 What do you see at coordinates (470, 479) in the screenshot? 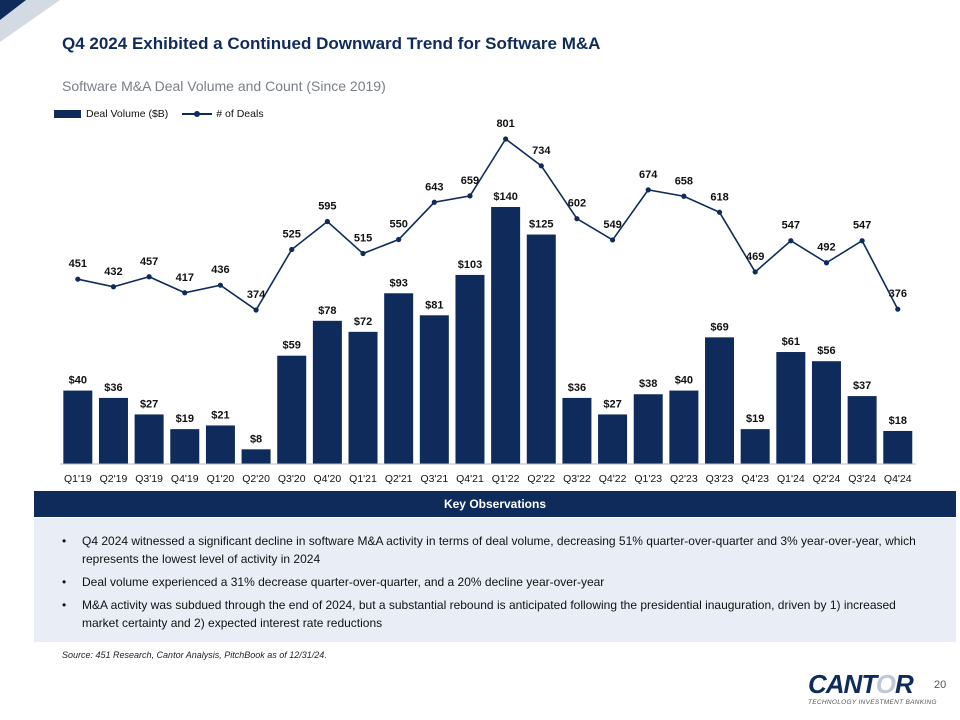
I see `x-tick-label: Q4'21` at bounding box center [470, 479].